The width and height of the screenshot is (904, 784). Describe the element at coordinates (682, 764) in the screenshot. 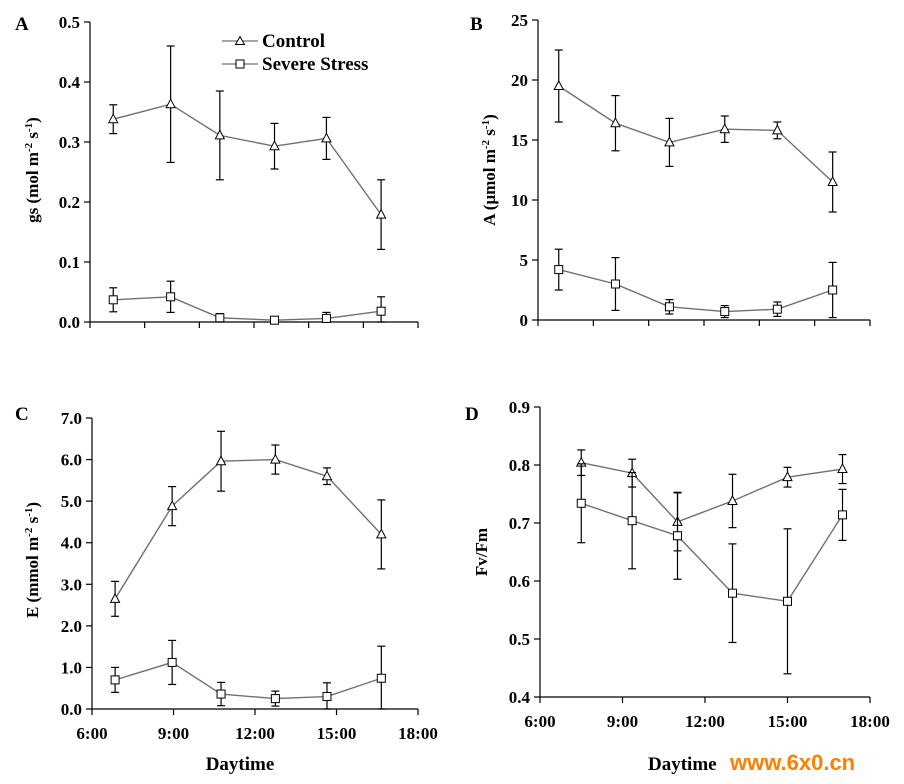

I see `x-axis-label-d: Daytime` at that location.